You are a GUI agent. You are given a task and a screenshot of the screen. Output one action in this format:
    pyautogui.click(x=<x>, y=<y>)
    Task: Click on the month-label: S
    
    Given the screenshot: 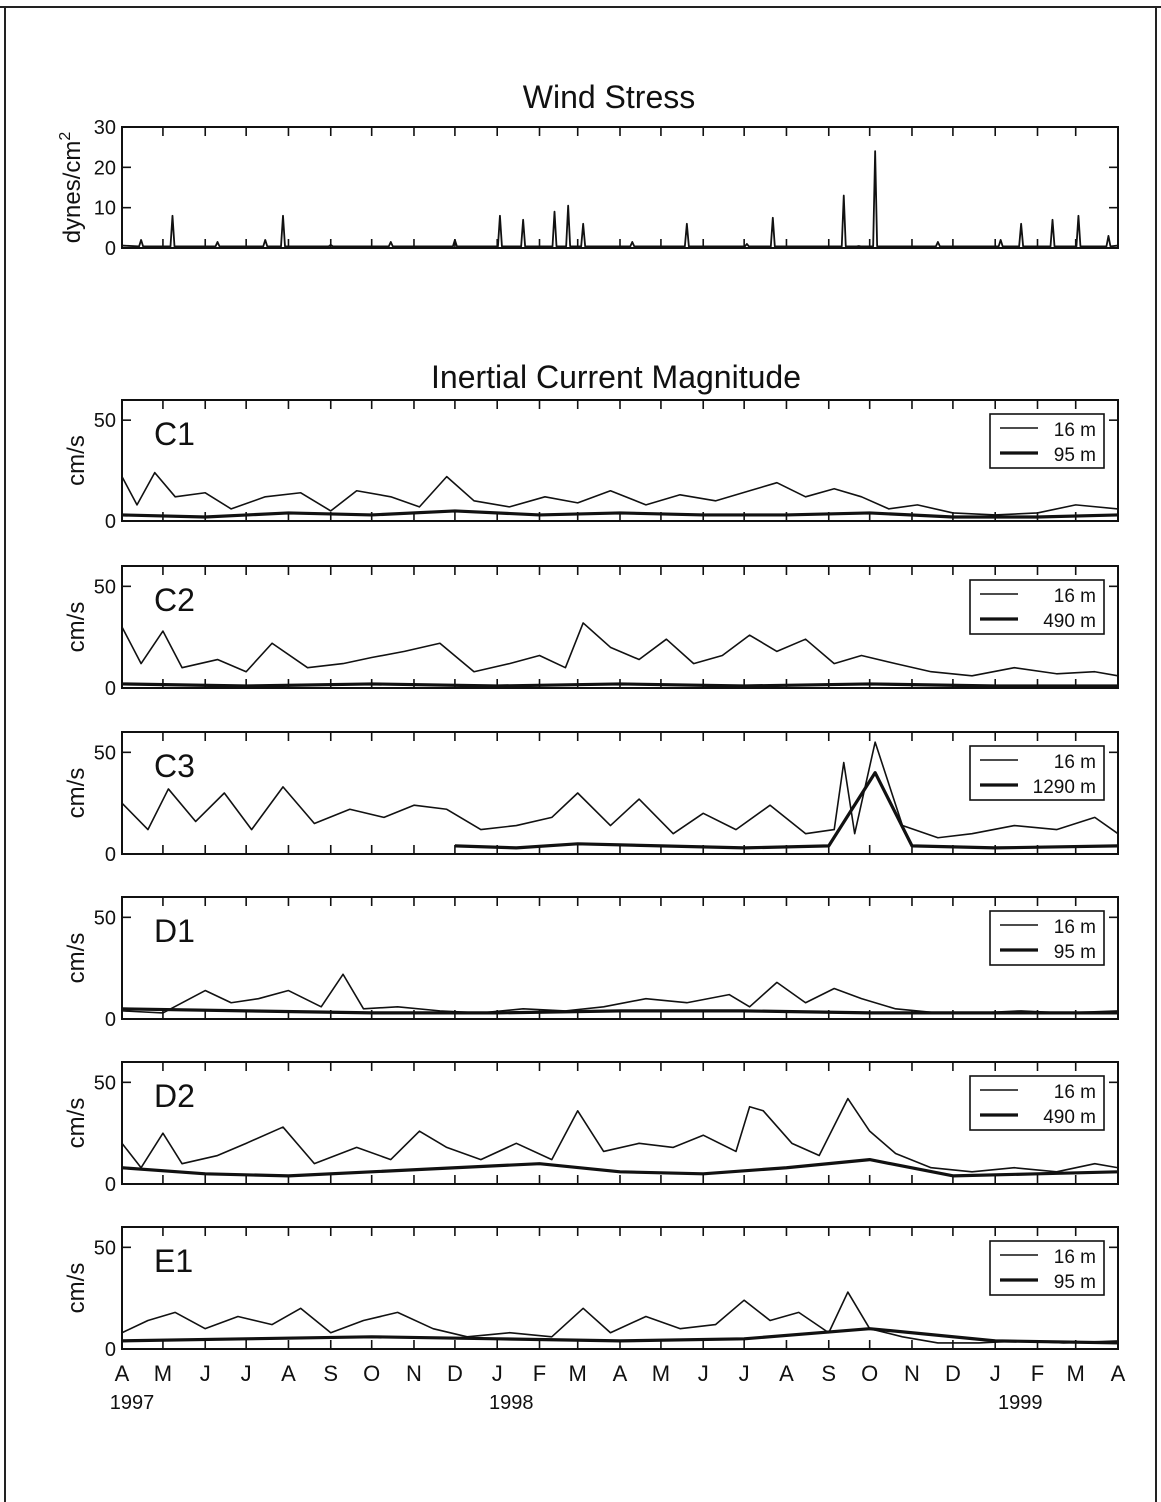 What is the action you would take?
    pyautogui.click(x=330, y=1373)
    